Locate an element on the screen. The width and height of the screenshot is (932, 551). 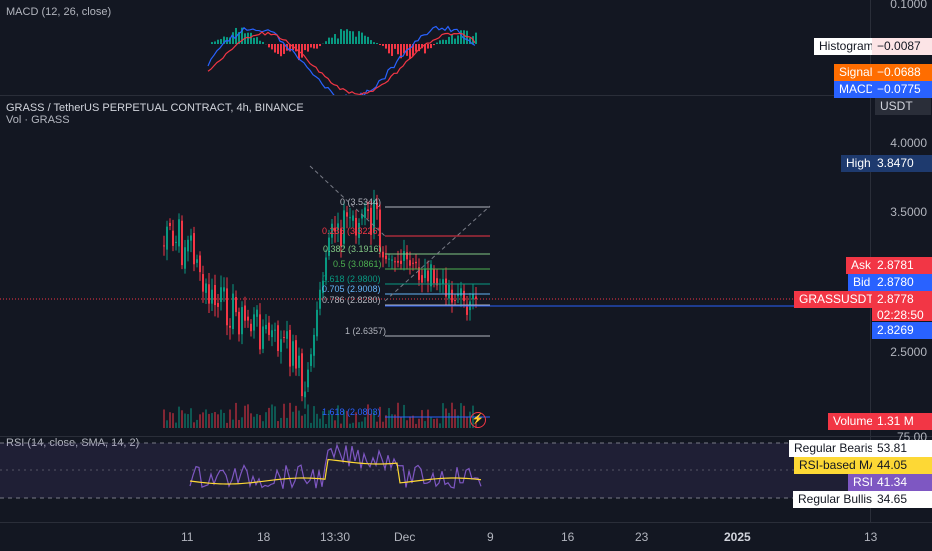
currency-badge: USDT is located at coordinates (903, 106).